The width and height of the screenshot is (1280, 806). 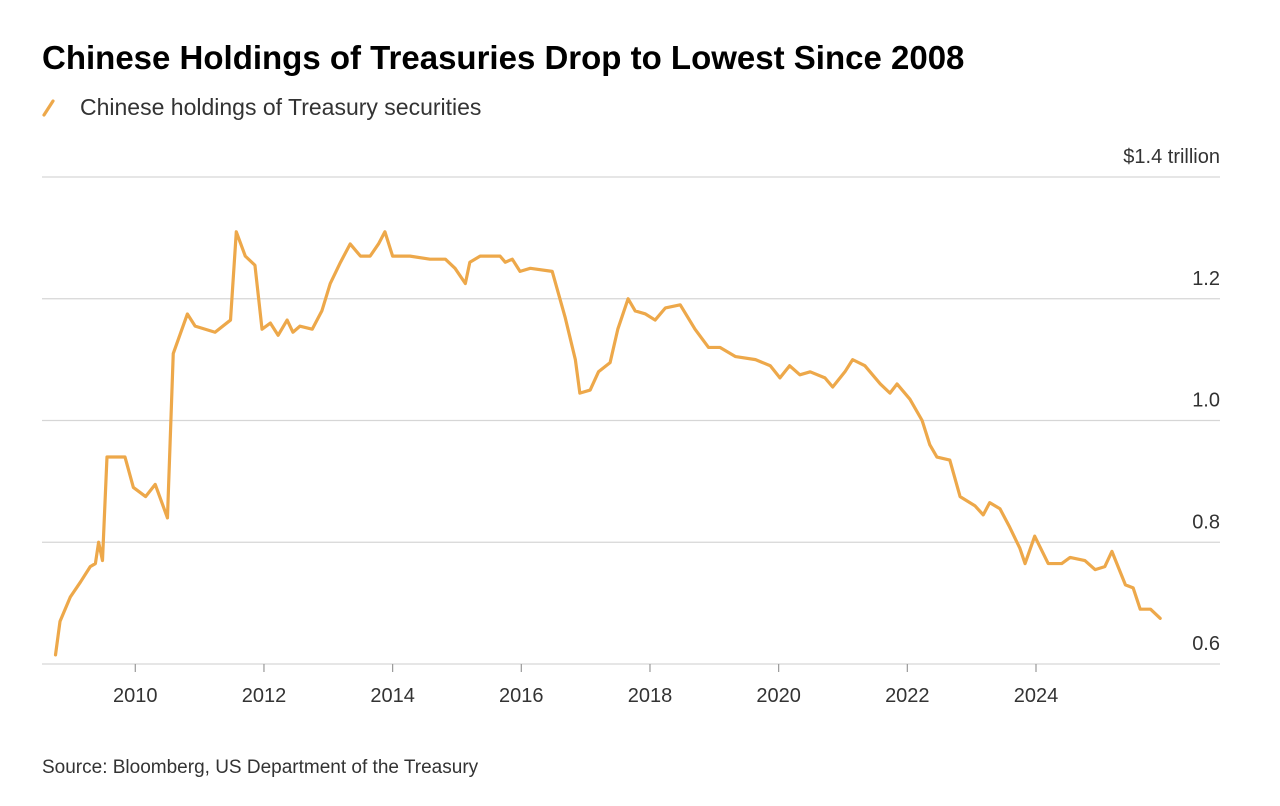 What do you see at coordinates (521, 696) in the screenshot?
I see `x-tick-label: 2016` at bounding box center [521, 696].